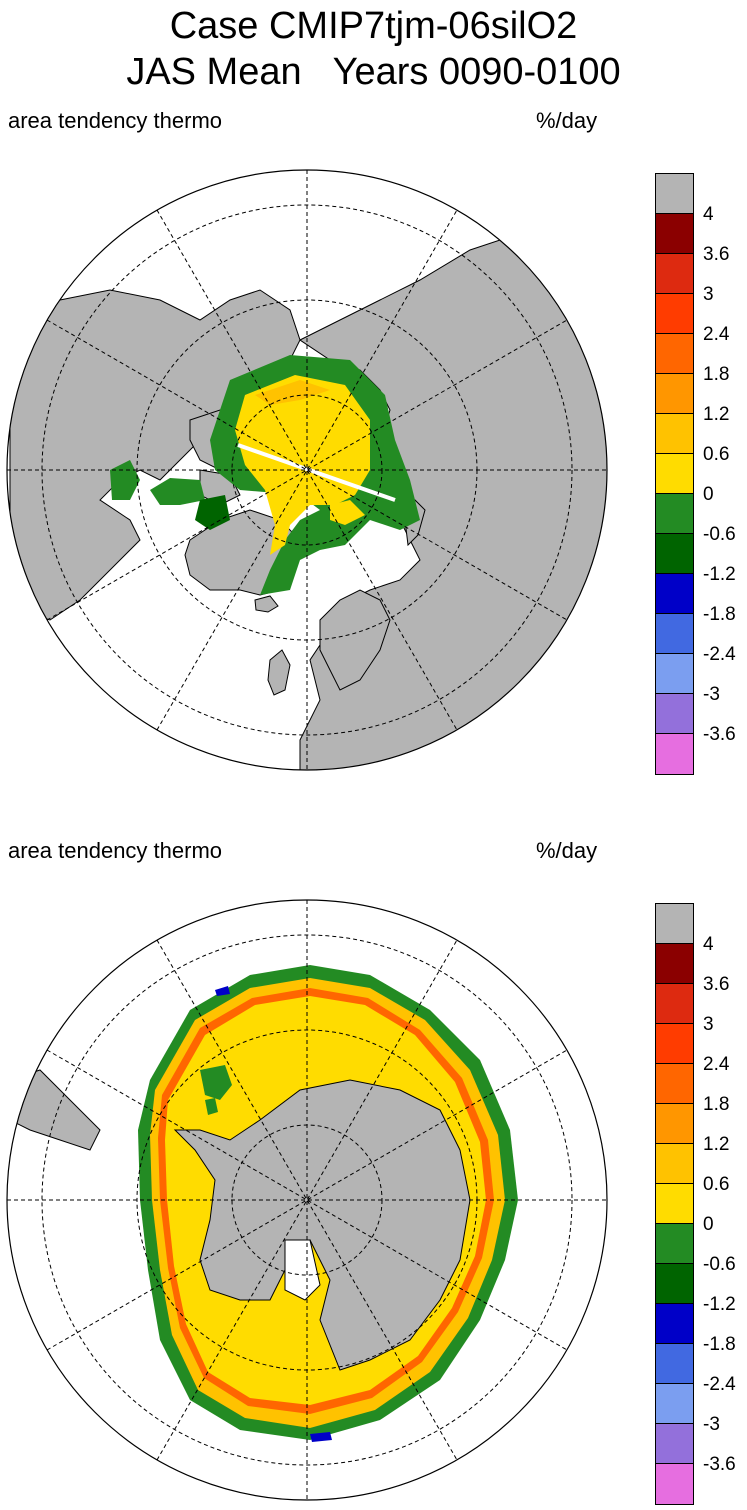 The width and height of the screenshot is (747, 1510). What do you see at coordinates (716, 984) in the screenshot?
I see `south-colorbar-tick: 3.6` at bounding box center [716, 984].